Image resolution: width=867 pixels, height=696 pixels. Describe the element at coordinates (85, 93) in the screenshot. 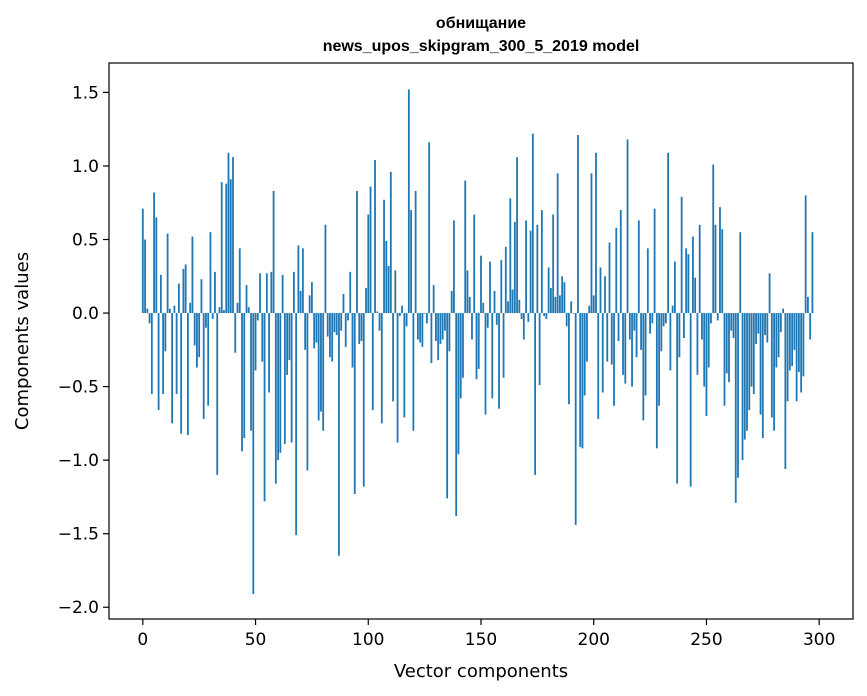

I see `y-tick-label: 1.5` at that location.